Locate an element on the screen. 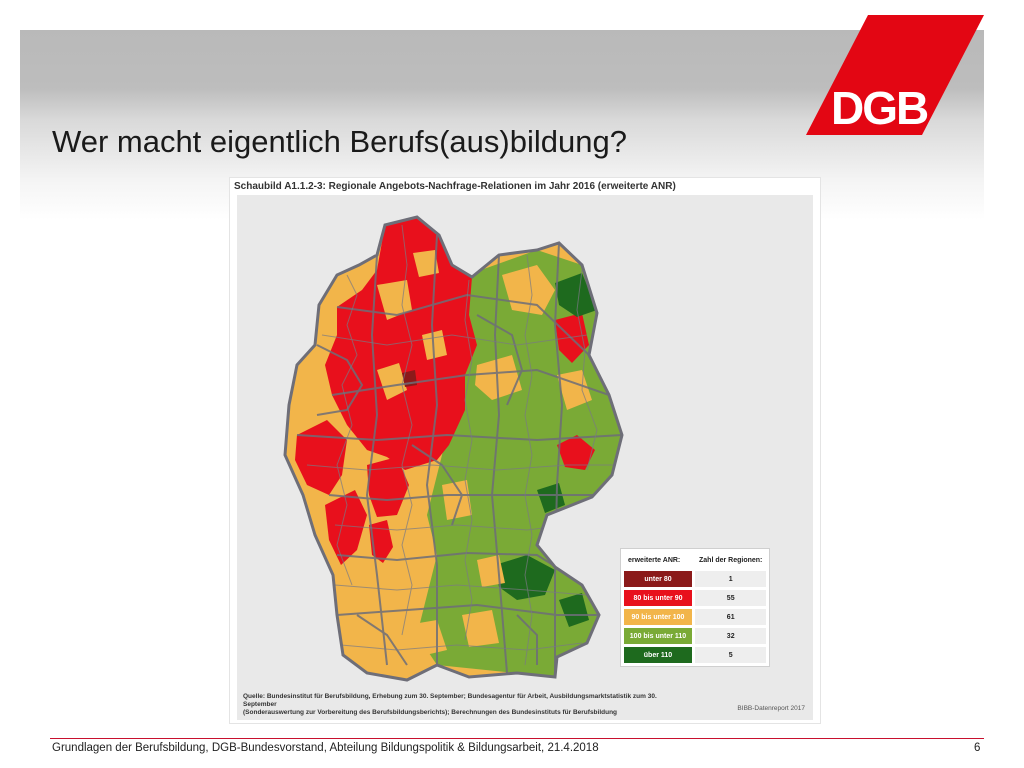 The image size is (1024, 768). legend-header-category: erweiterte ANR: is located at coordinates (654, 560).